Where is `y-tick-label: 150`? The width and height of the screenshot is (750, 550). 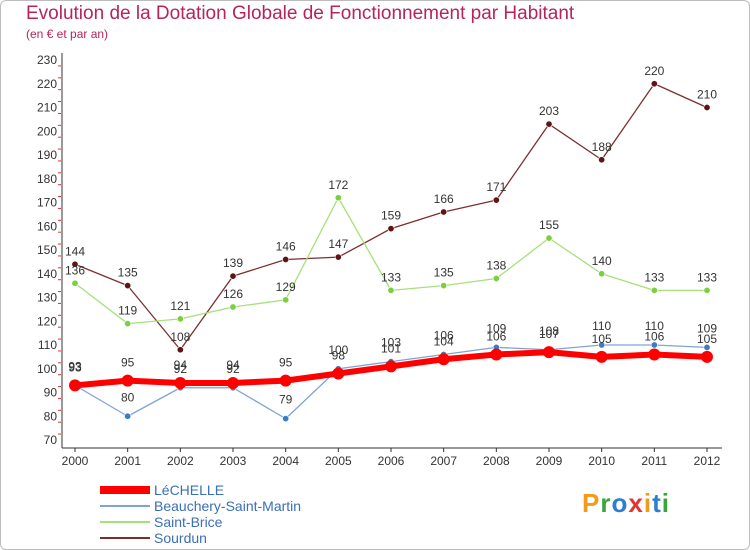 y-tick-label: 150 is located at coordinates (47, 250).